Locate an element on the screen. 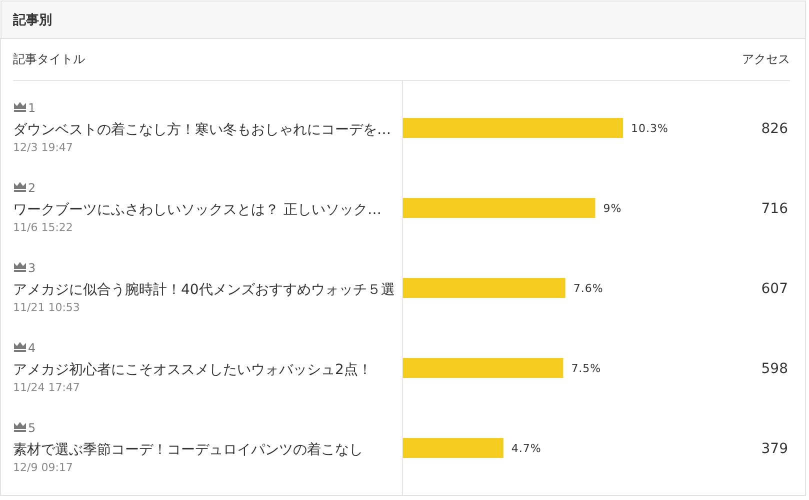  y2-tick-label: 716 is located at coordinates (774, 209).